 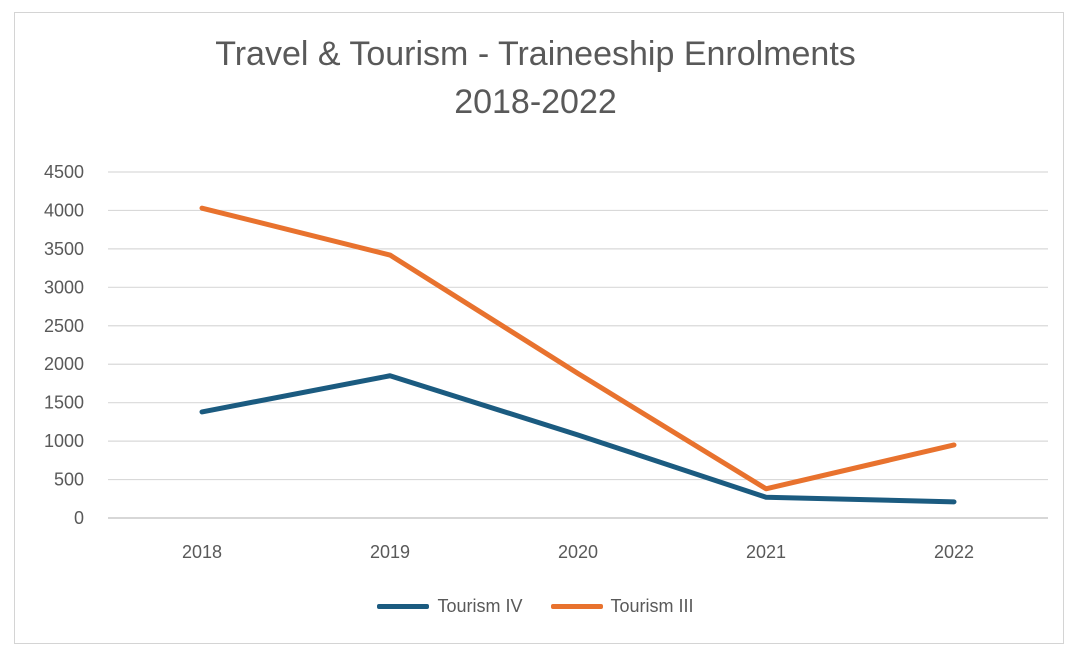 I want to click on y-tick-label-500: 500, so click(x=69, y=480).